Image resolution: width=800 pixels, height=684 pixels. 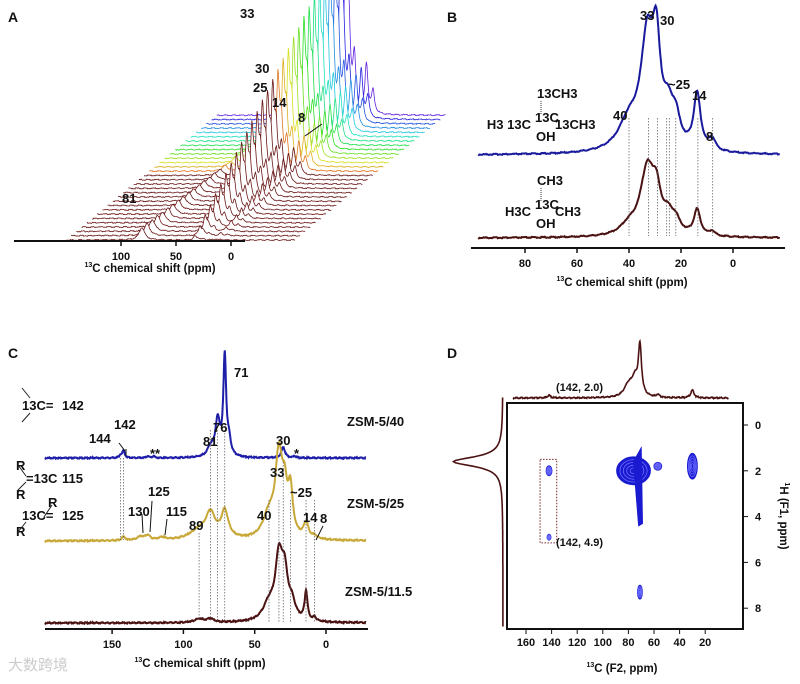 What do you see at coordinates (241, 372) in the screenshot?
I see `zsm-5-40-peak-label: 71` at bounding box center [241, 372].